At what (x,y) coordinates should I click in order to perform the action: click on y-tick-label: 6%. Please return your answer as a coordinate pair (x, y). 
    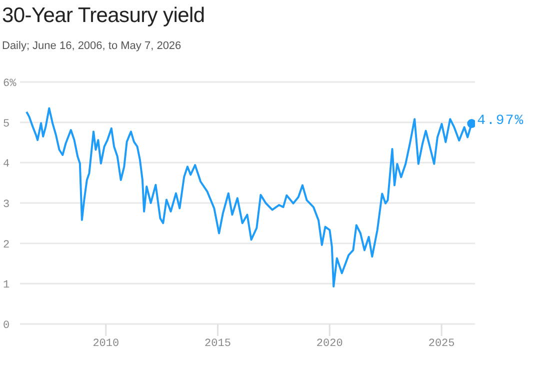
    Looking at the image, I should click on (10, 84).